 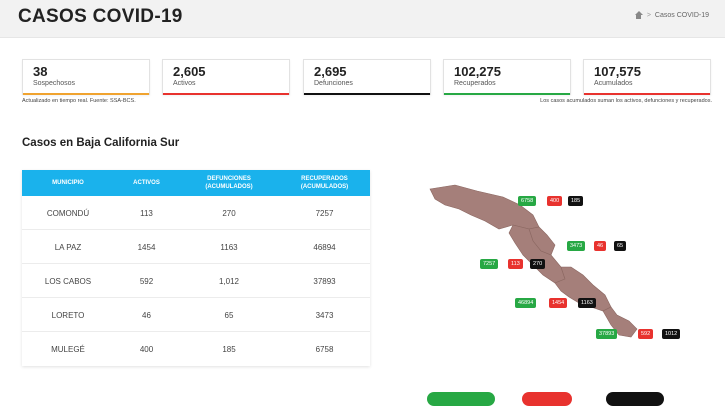 I want to click on cell-municipio: LA PAZ, so click(x=68, y=247).